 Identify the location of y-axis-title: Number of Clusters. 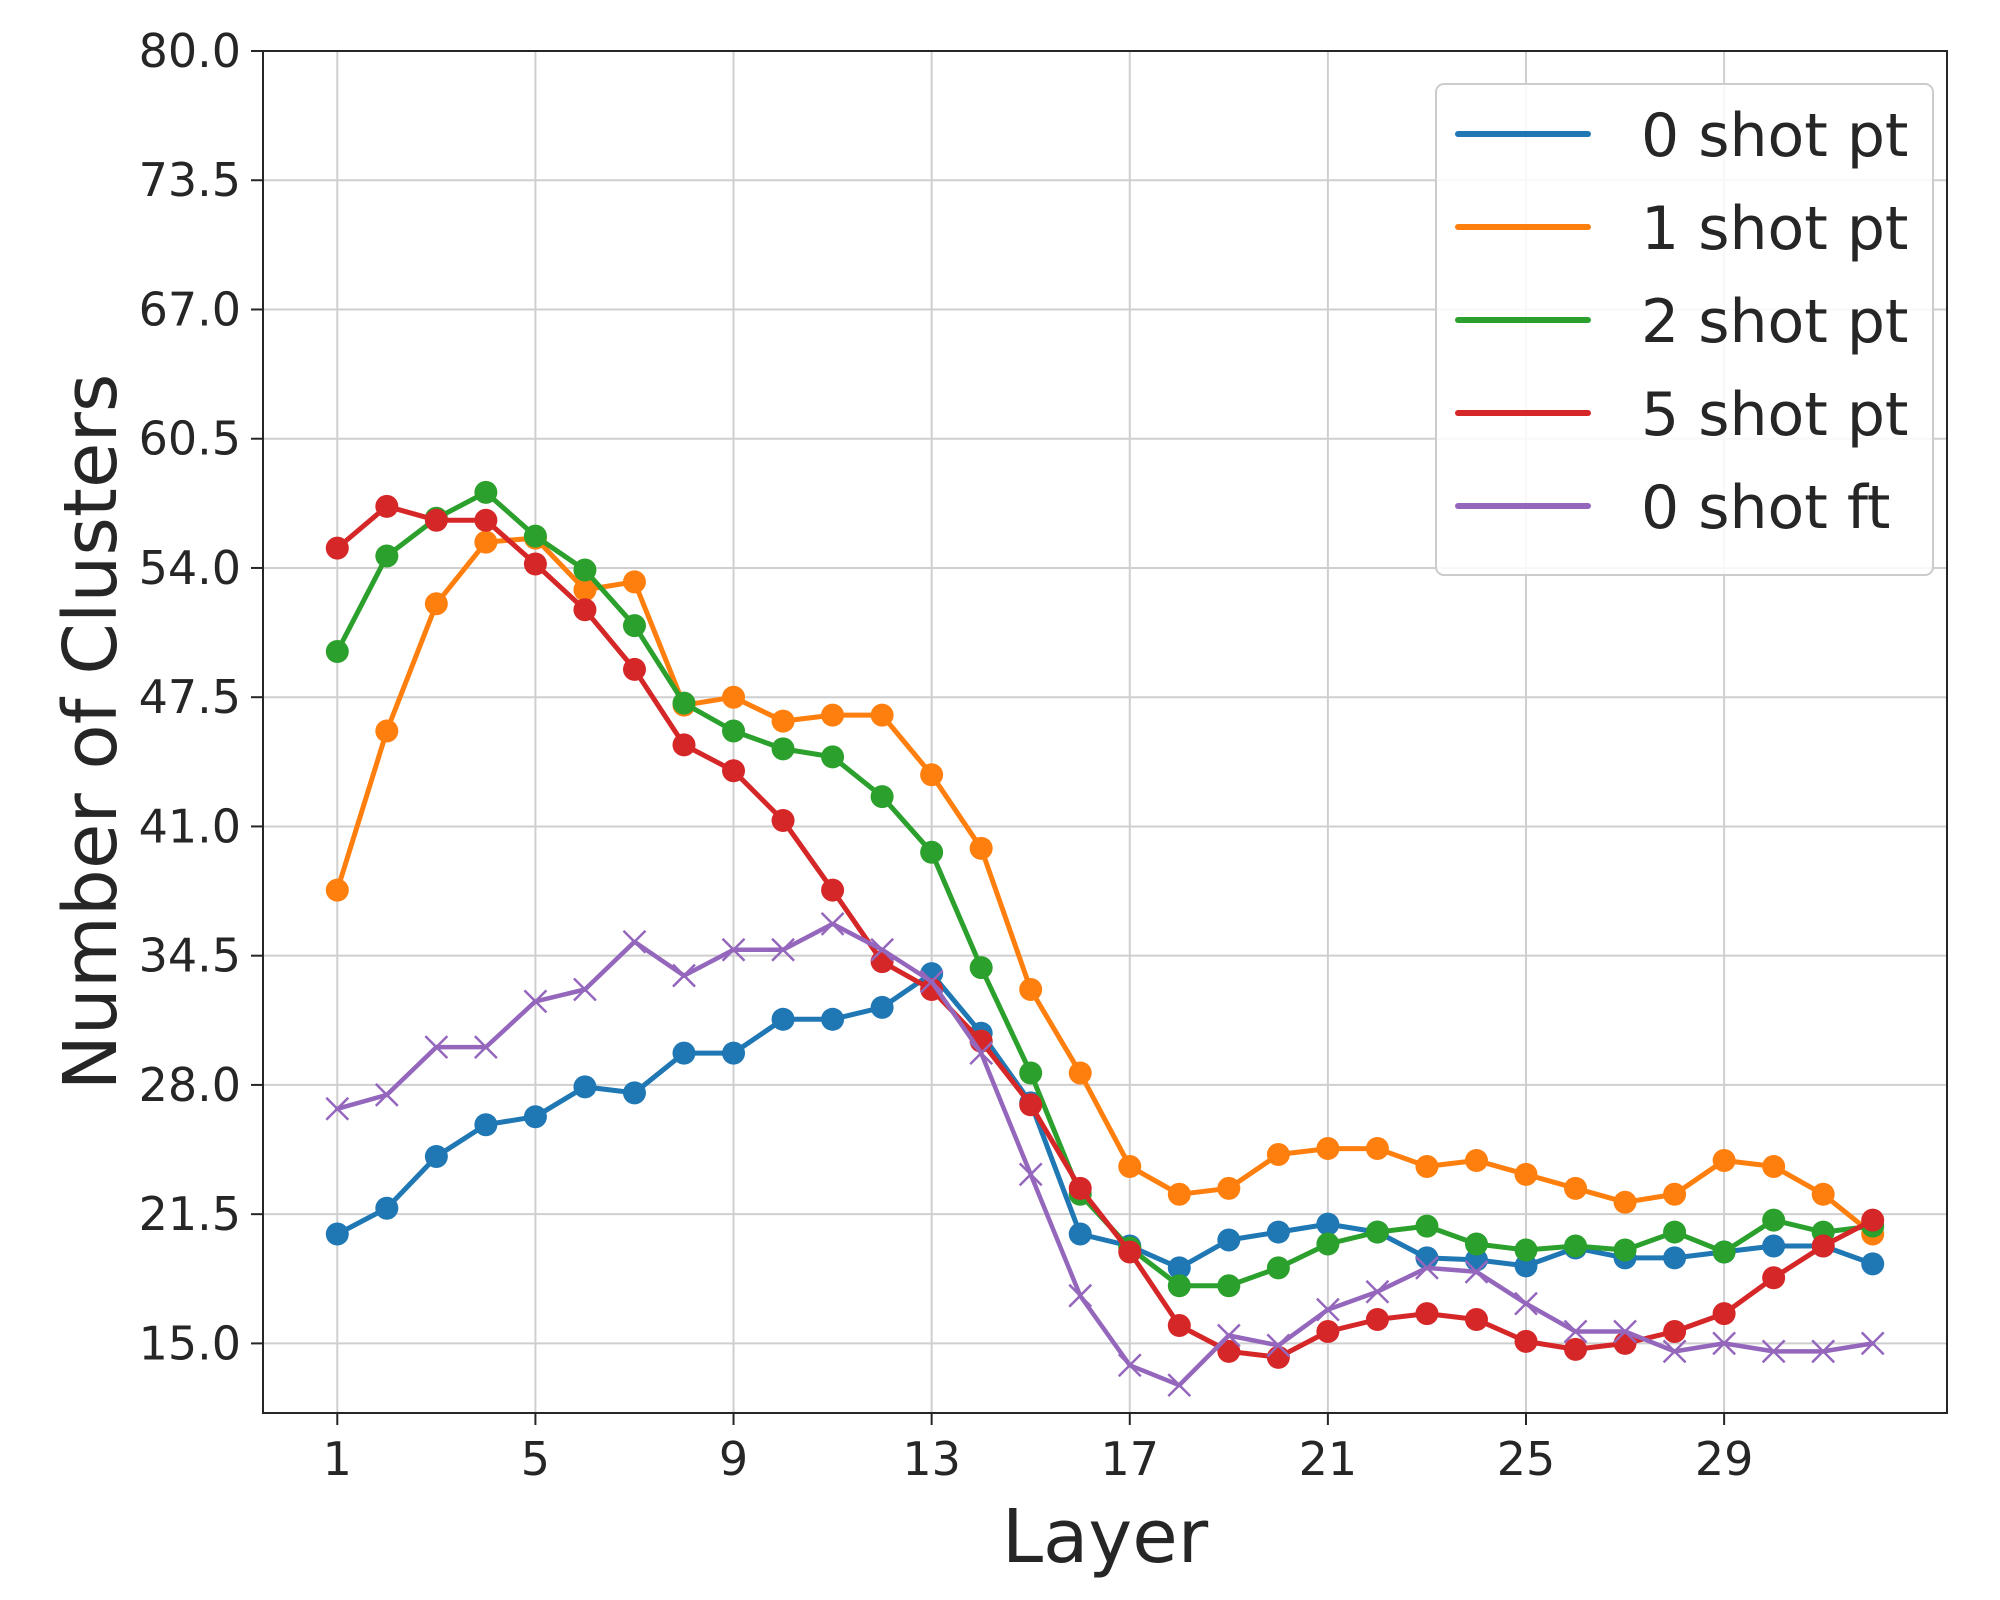
(91, 732).